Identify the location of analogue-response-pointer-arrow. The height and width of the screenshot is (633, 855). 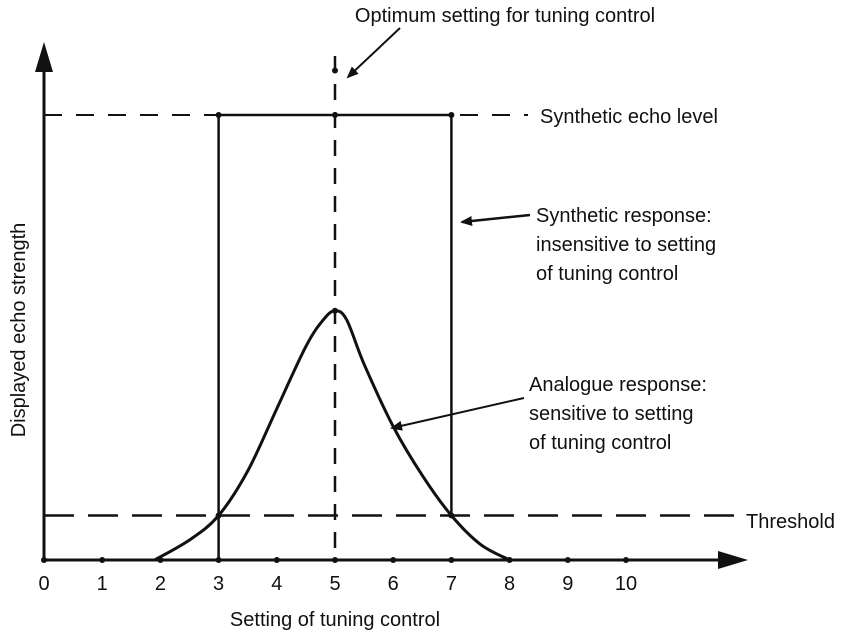
(457, 414).